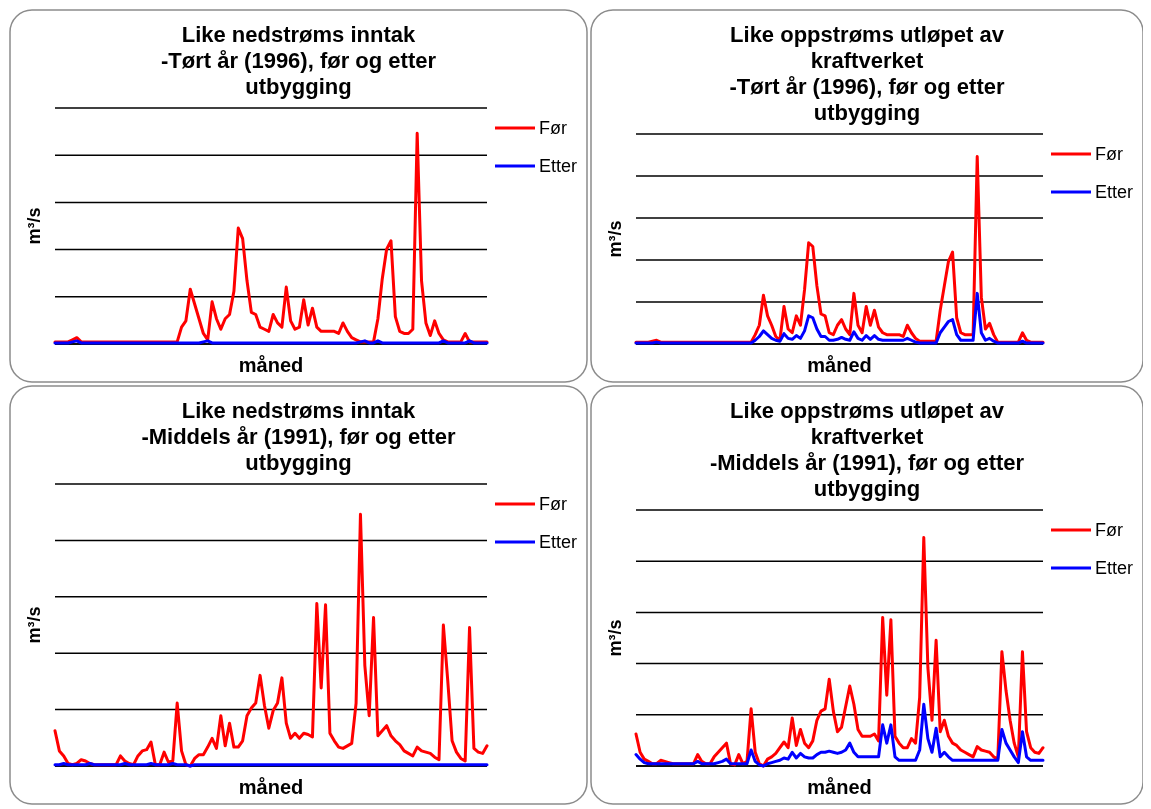 The height and width of the screenshot is (809, 1151). Describe the element at coordinates (299, 436) in the screenshot. I see `chart-title: Like nedstrøms inntak -Middels år (1991), før og etter utbygging` at that location.